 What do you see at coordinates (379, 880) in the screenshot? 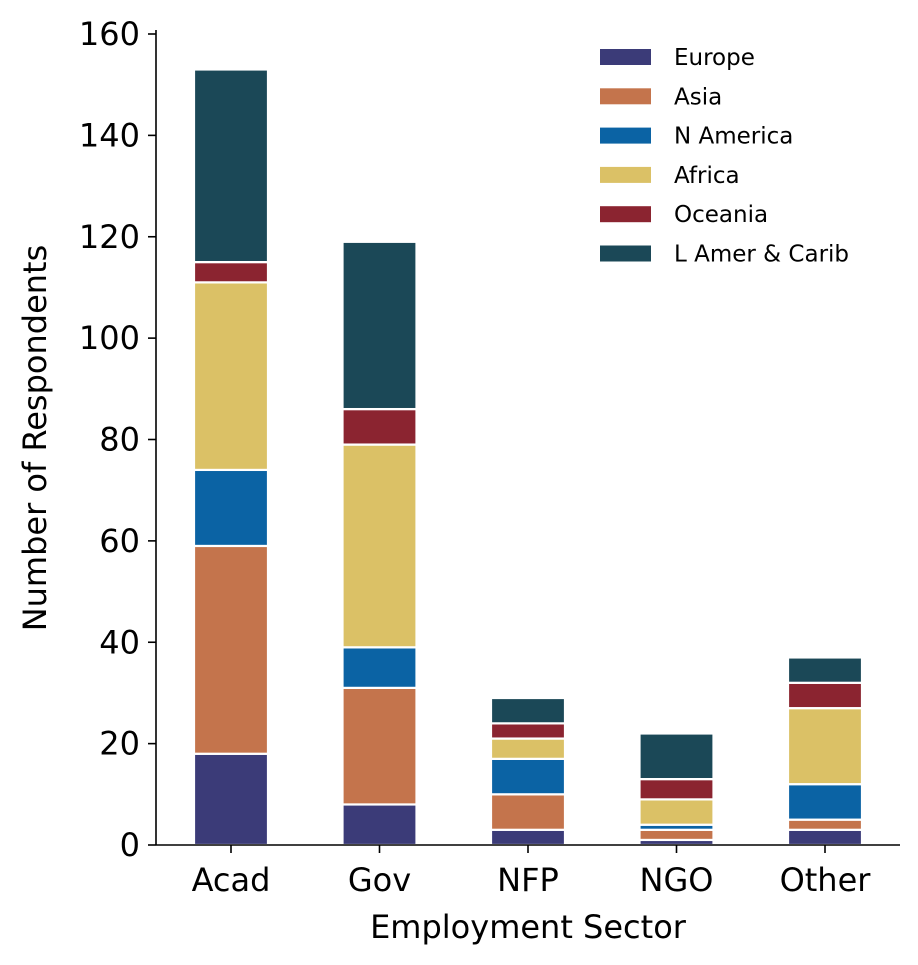
I see `x-tick-label: Gov` at bounding box center [379, 880].